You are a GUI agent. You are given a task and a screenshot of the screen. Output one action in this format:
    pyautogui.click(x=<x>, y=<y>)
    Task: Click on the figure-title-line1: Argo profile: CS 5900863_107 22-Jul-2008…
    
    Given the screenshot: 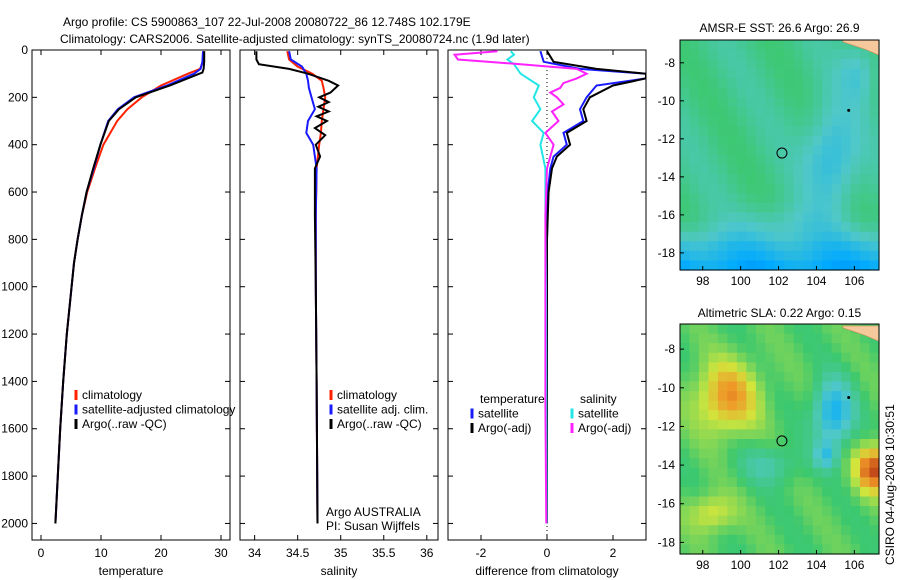 What is the action you would take?
    pyautogui.click(x=267, y=22)
    